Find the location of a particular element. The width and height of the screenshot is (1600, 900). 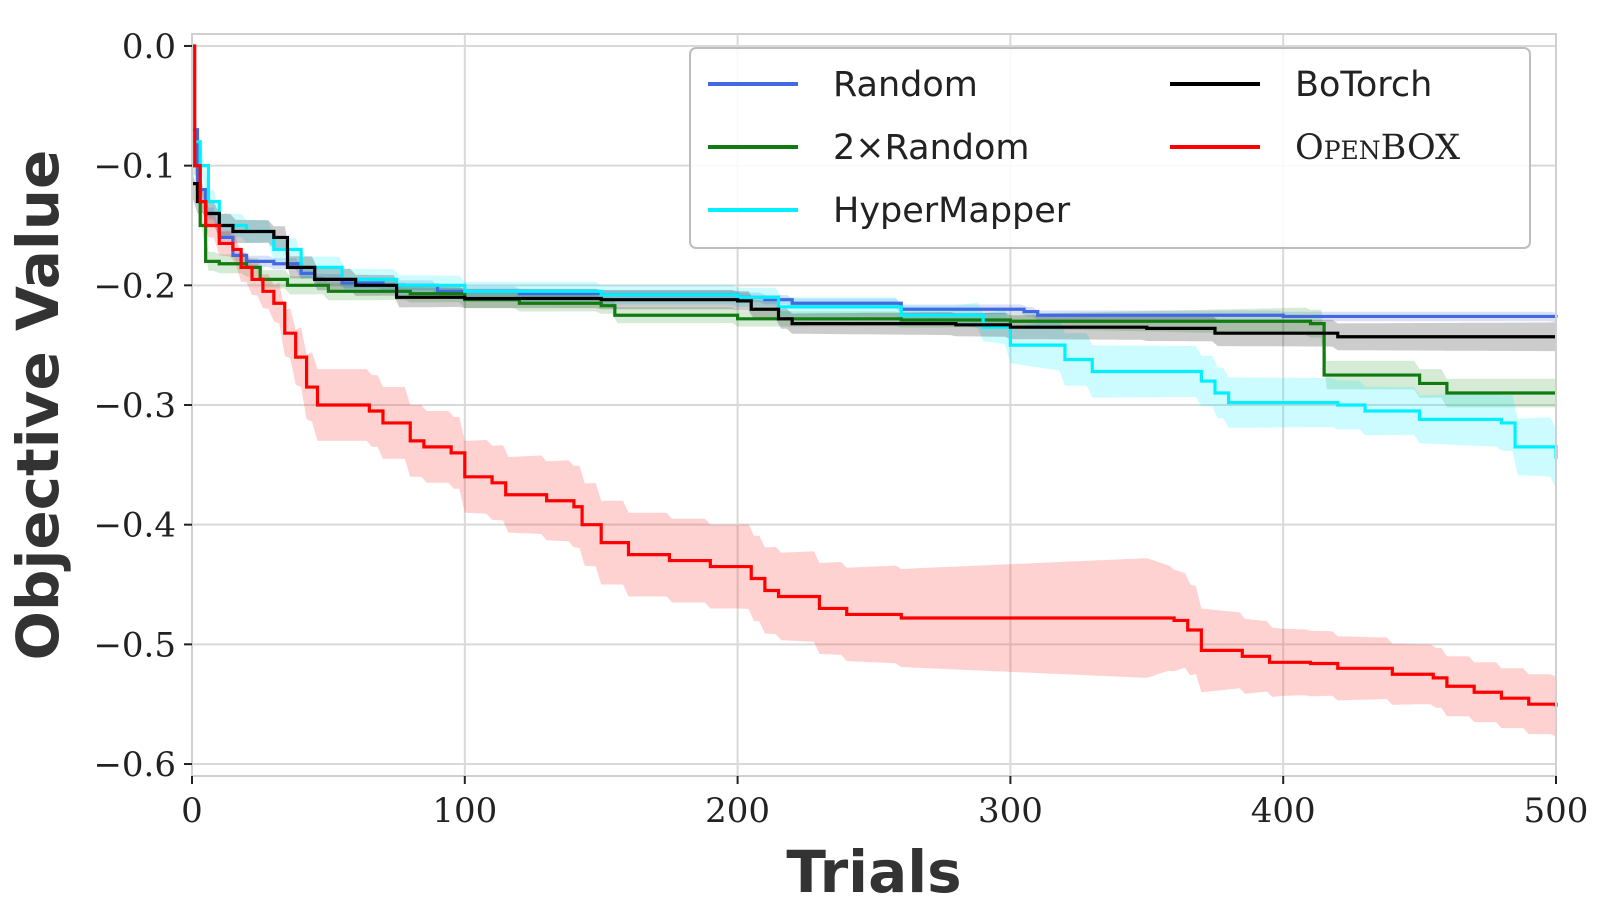

y-tick-label: −0.4 is located at coordinates (134, 526).